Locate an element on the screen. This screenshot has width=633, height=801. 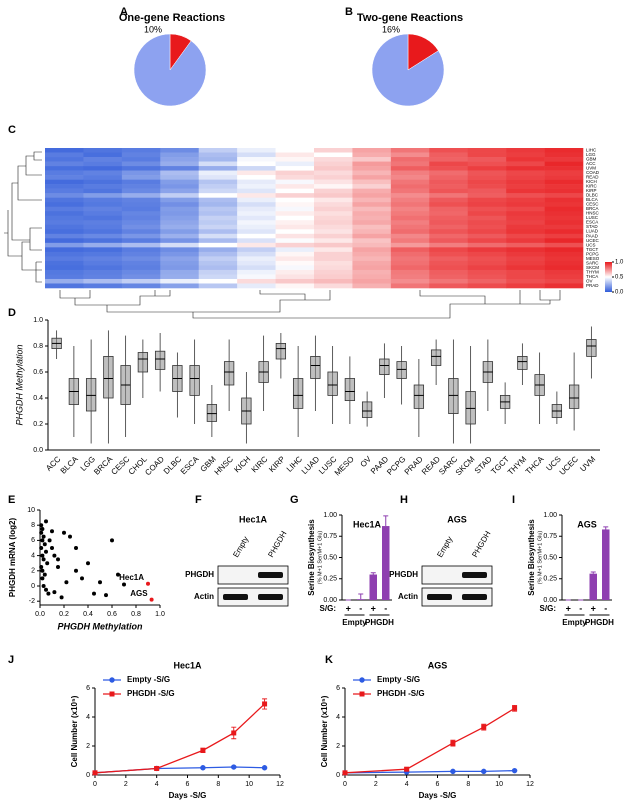
row-label: KIRC is located at coordinates (592, 186).